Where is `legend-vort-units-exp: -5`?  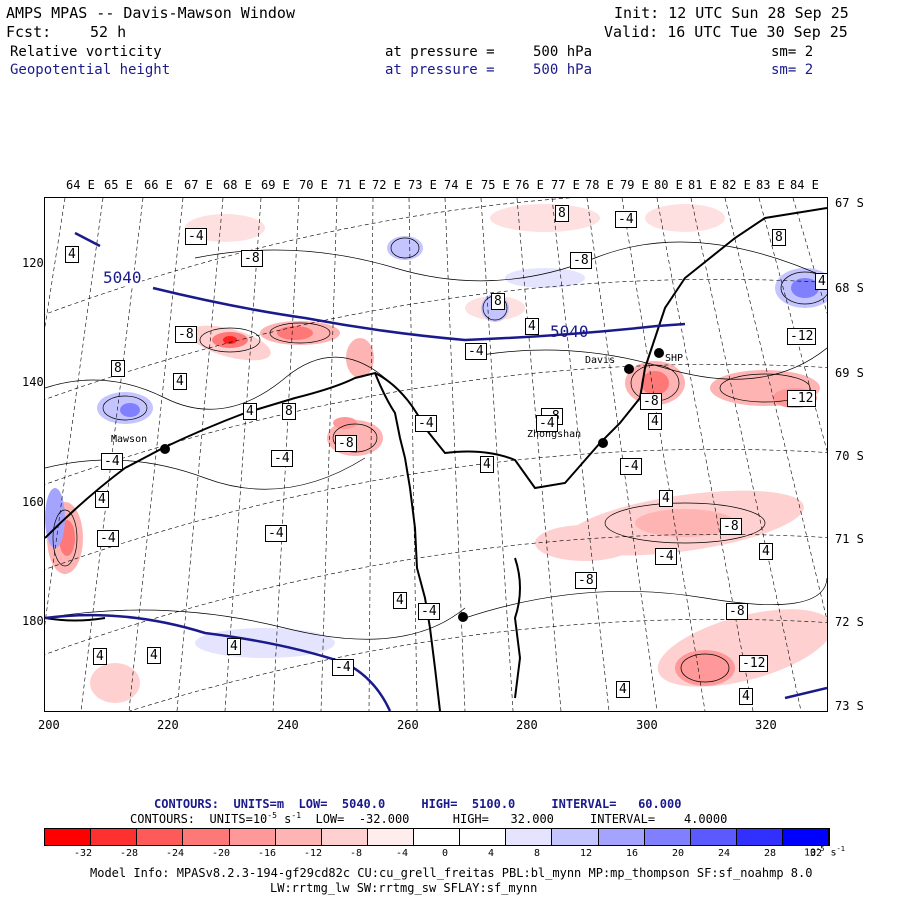
legend-vort-units-exp: -5 is located at coordinates (272, 815).